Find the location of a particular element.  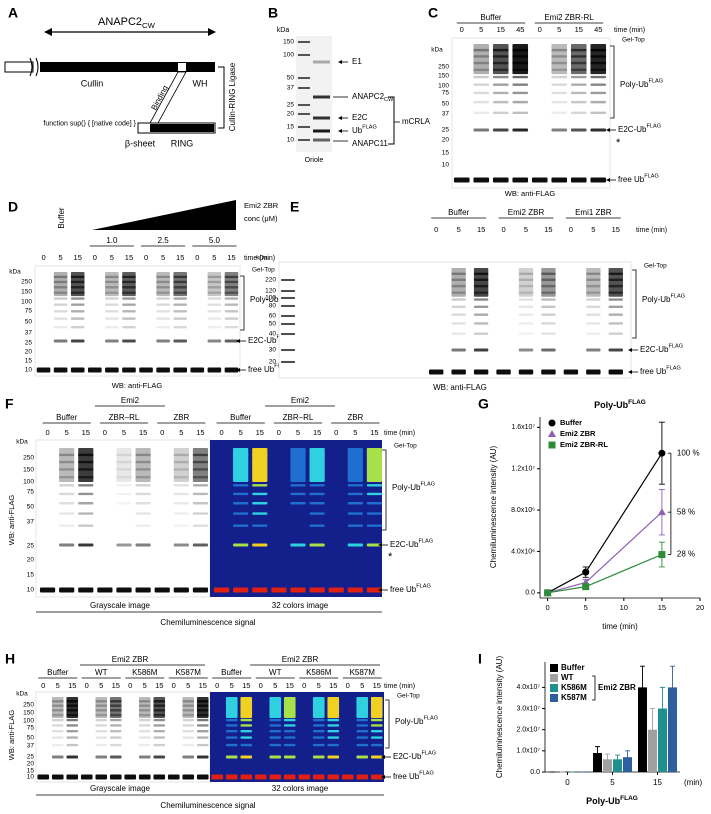

panel-letter: H is located at coordinates (10, 659).